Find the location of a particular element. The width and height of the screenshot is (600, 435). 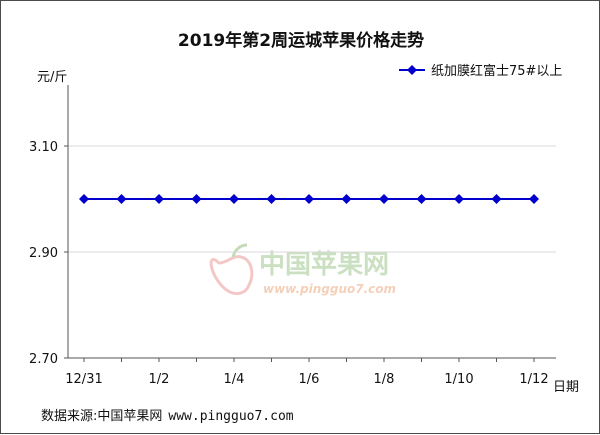

x-tick-label: 1/4 is located at coordinates (234, 379).